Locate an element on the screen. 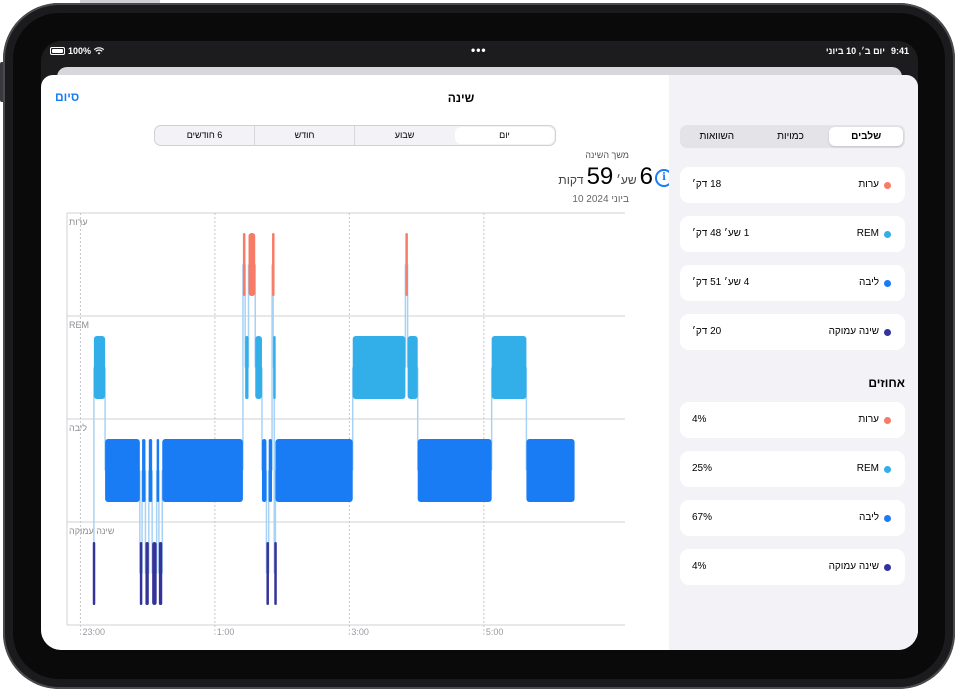 The width and height of the screenshot is (958, 692). multitasking-dots: ••• is located at coordinates (479, 50).